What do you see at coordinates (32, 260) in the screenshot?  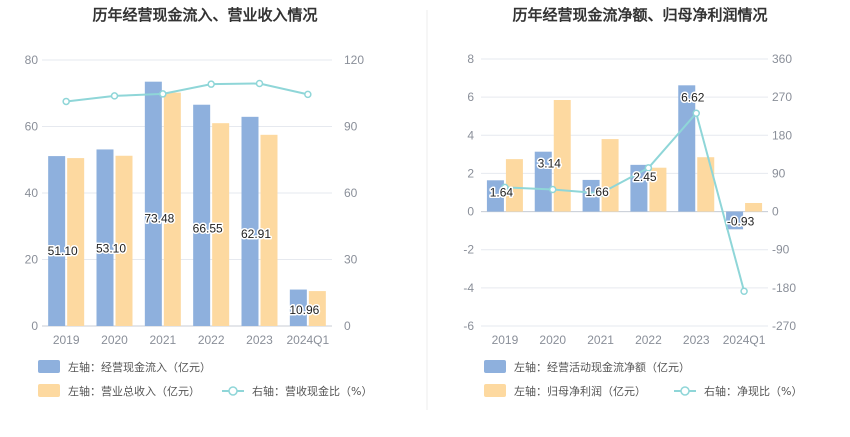 I see `left-axis-tick-label: 20` at bounding box center [32, 260].